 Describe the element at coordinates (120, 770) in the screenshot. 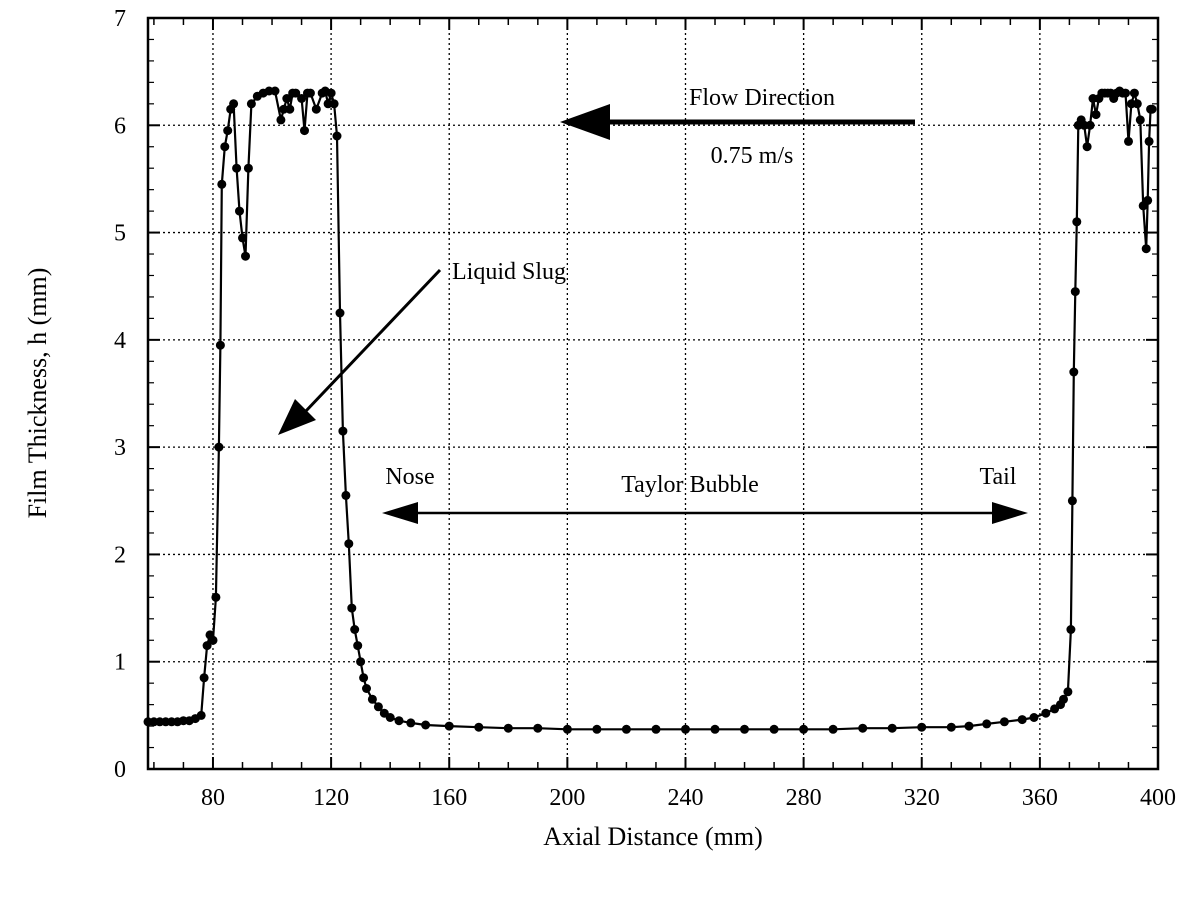

I see `y-tick-label: 0` at that location.